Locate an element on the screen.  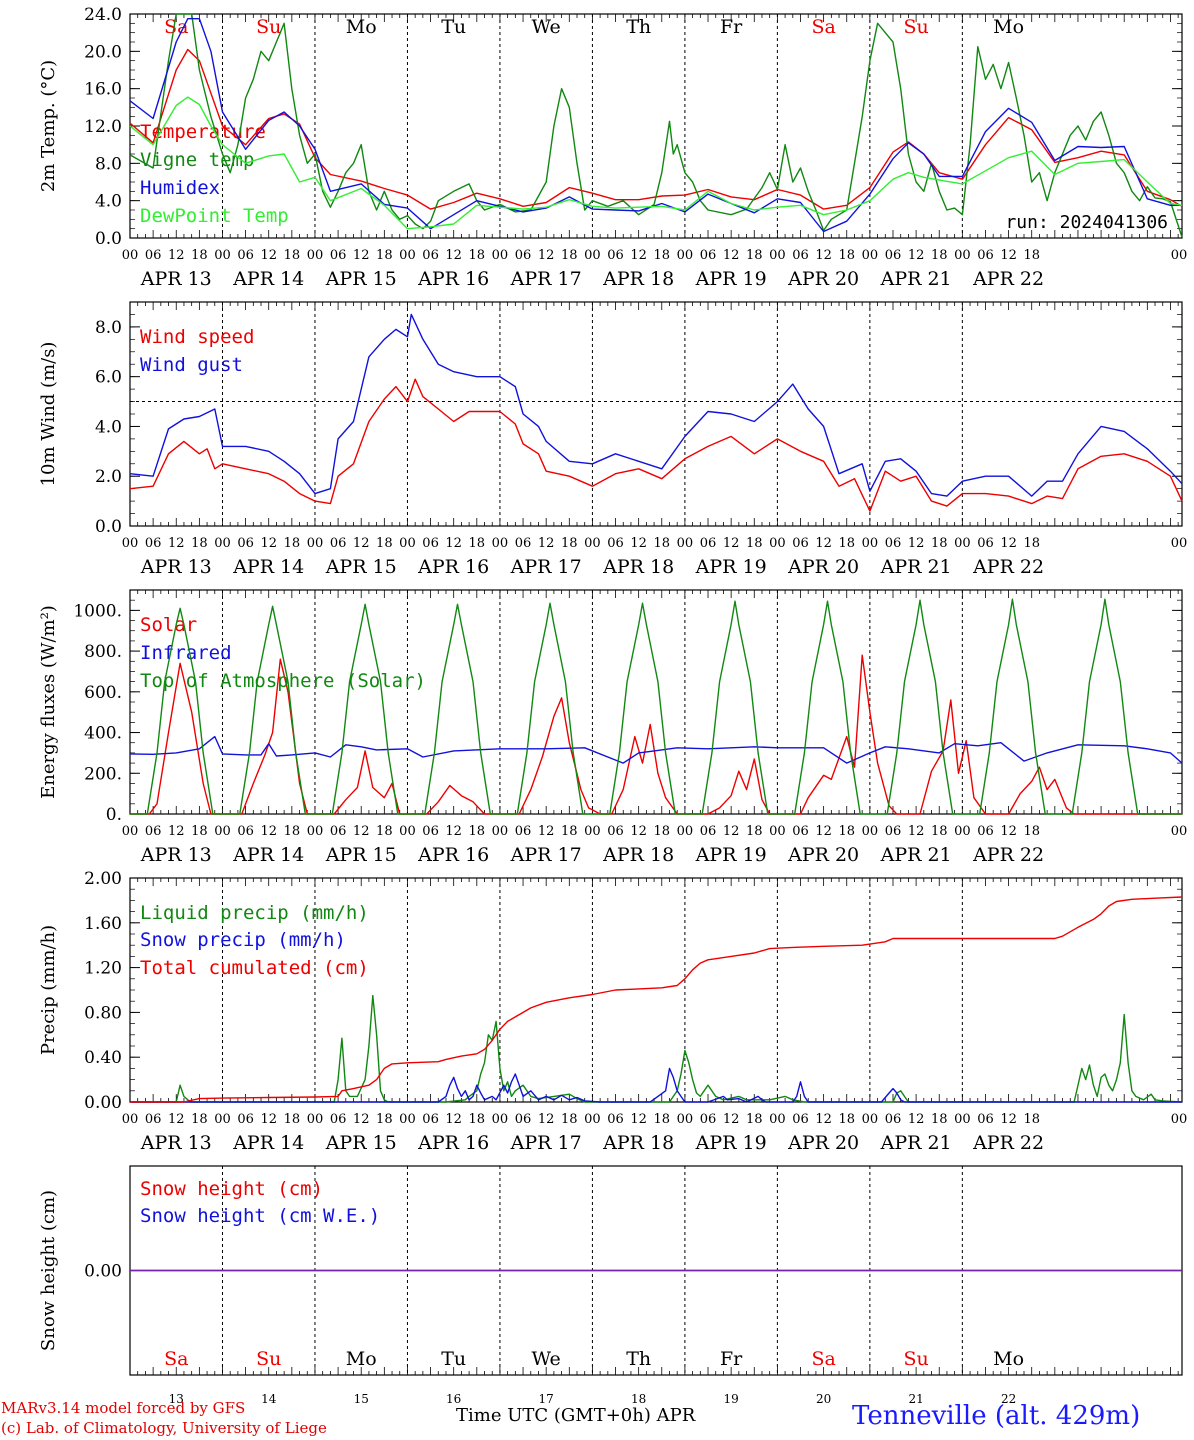
legend-entry: Snow height (cm) is located at coordinates (231, 1189).